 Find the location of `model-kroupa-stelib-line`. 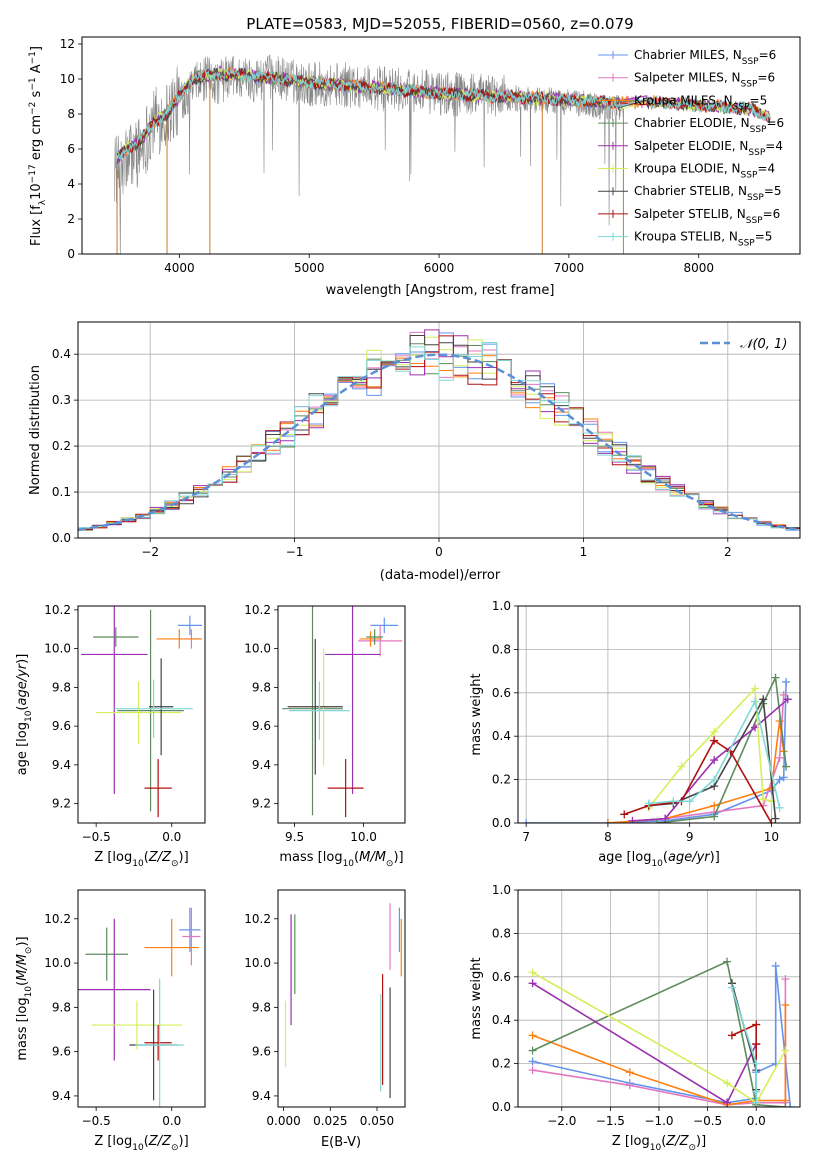

model-kroupa-stelib-line is located at coordinates (443, 114).